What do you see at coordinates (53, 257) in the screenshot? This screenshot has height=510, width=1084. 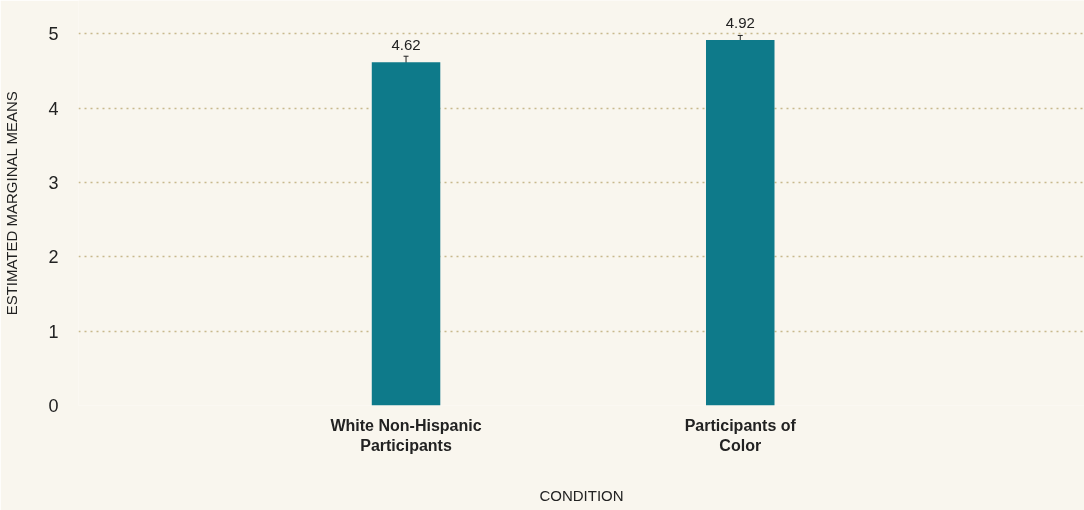 I see `y-tick-label: 2` at bounding box center [53, 257].